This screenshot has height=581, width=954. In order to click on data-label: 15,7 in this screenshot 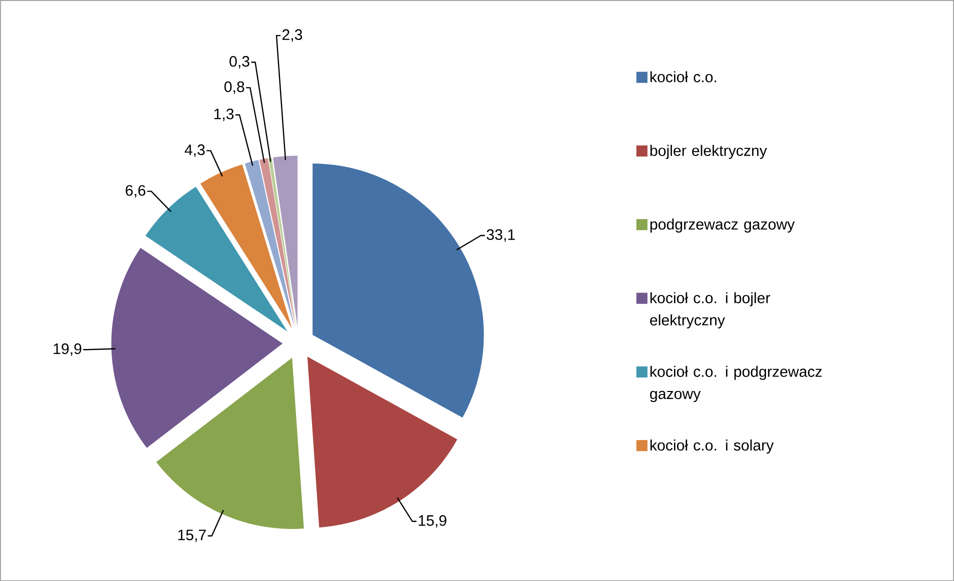, I will do `click(192, 536)`.